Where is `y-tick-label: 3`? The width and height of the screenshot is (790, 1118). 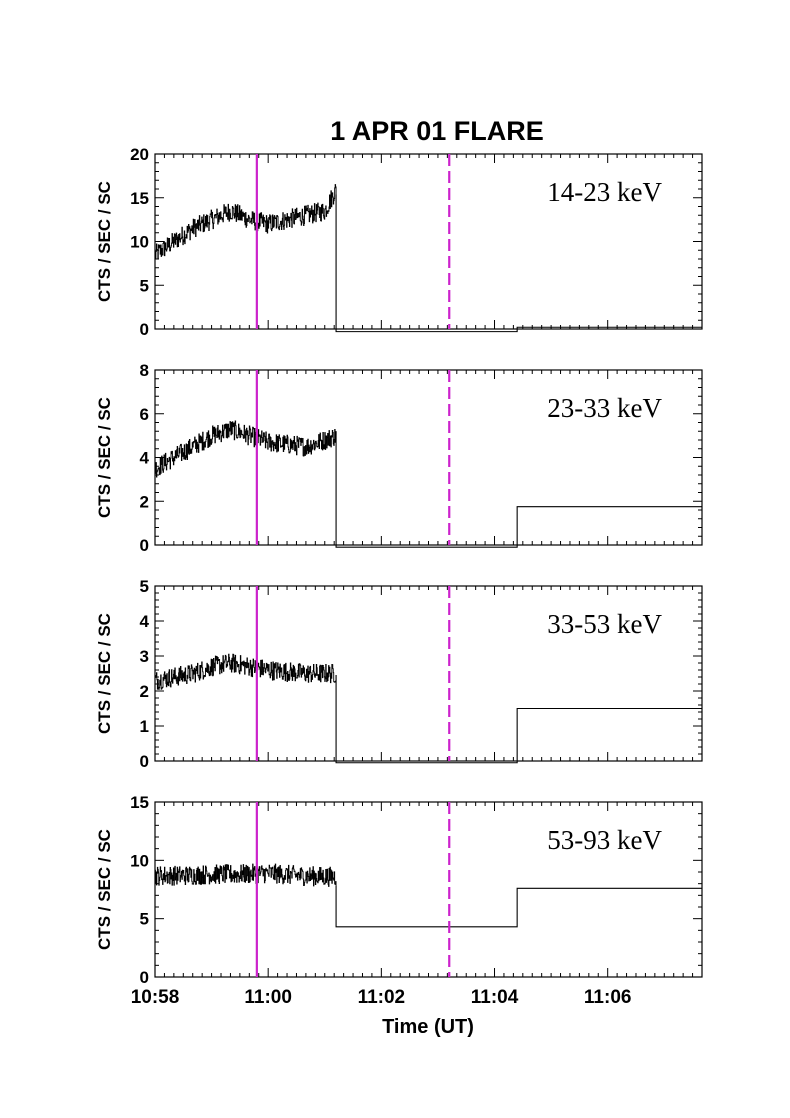 y-tick-label: 3 is located at coordinates (144, 656).